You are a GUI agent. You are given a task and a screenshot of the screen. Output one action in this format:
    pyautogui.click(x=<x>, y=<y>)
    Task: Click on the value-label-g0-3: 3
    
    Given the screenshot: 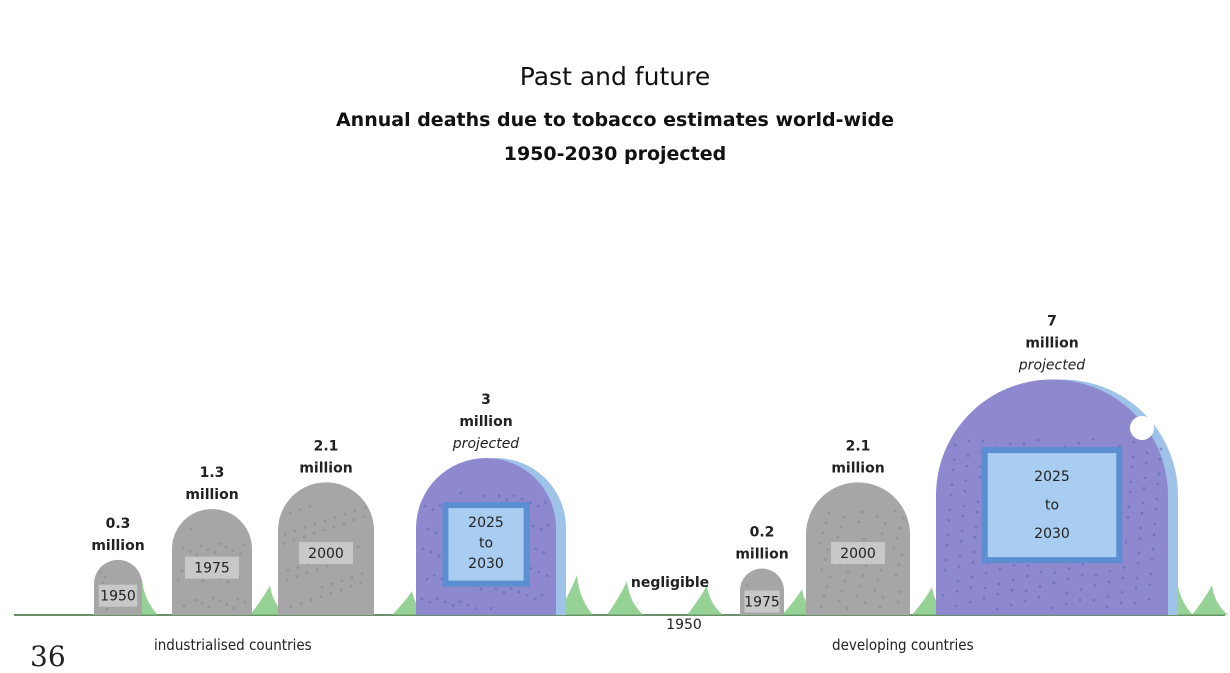 What is the action you would take?
    pyautogui.click(x=486, y=400)
    